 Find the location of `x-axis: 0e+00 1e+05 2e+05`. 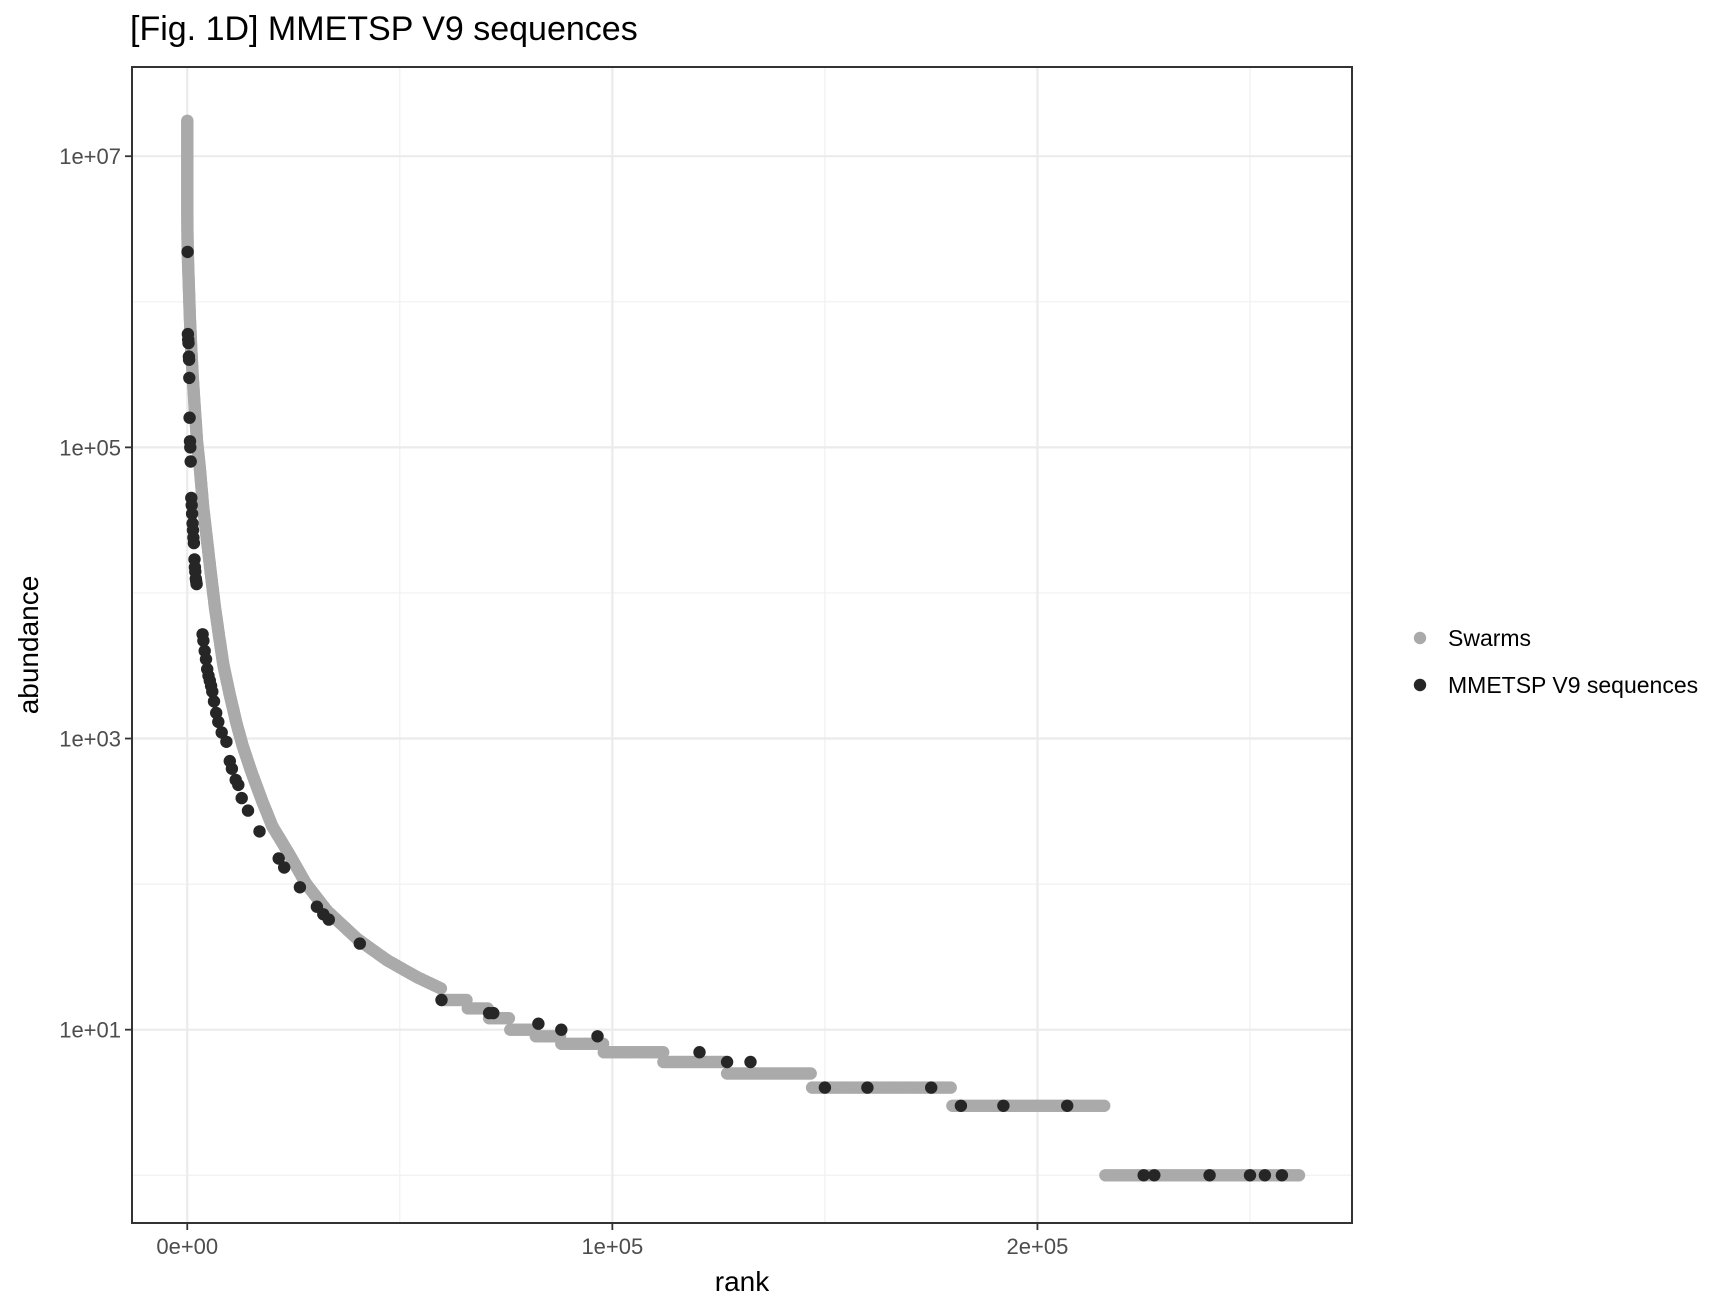

x-axis: 0e+00 1e+05 2e+05 is located at coordinates (612, 1241).